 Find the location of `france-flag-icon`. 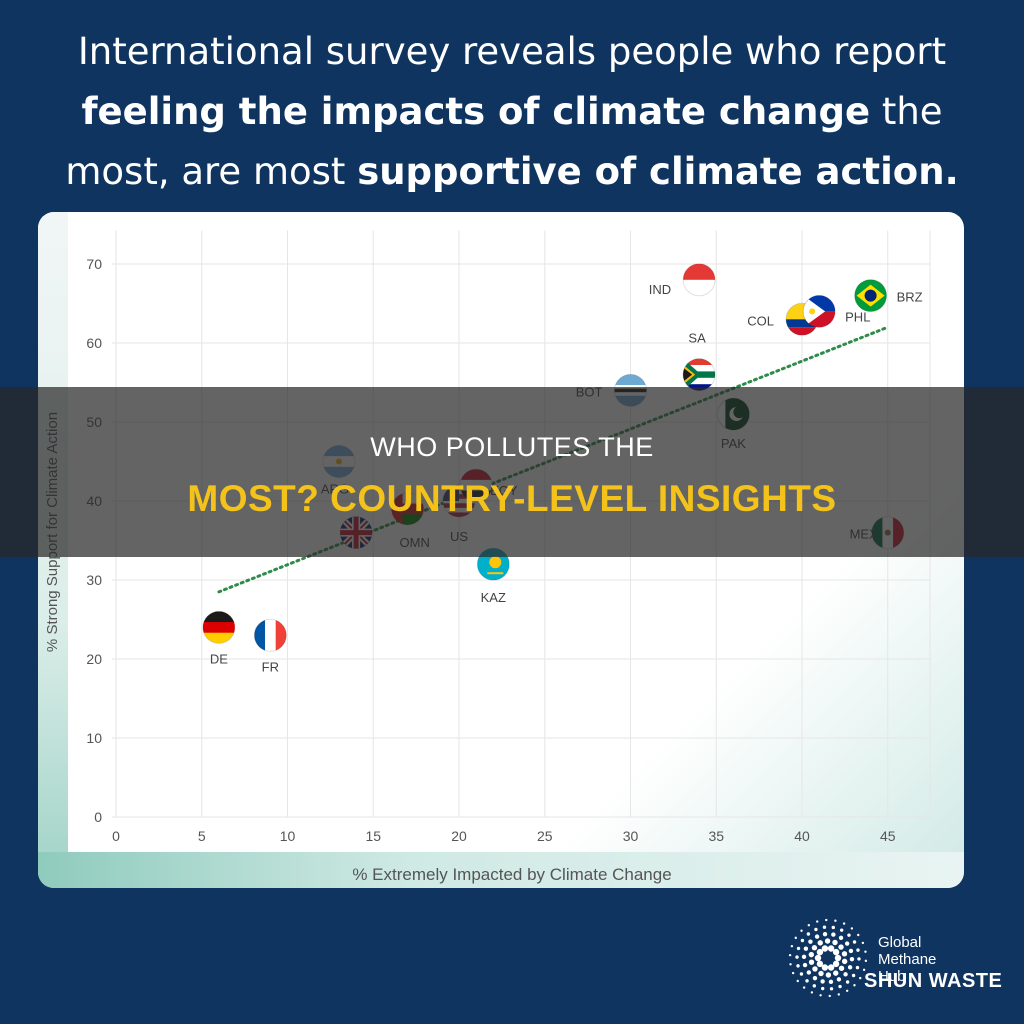

france-flag-icon is located at coordinates (270, 635).